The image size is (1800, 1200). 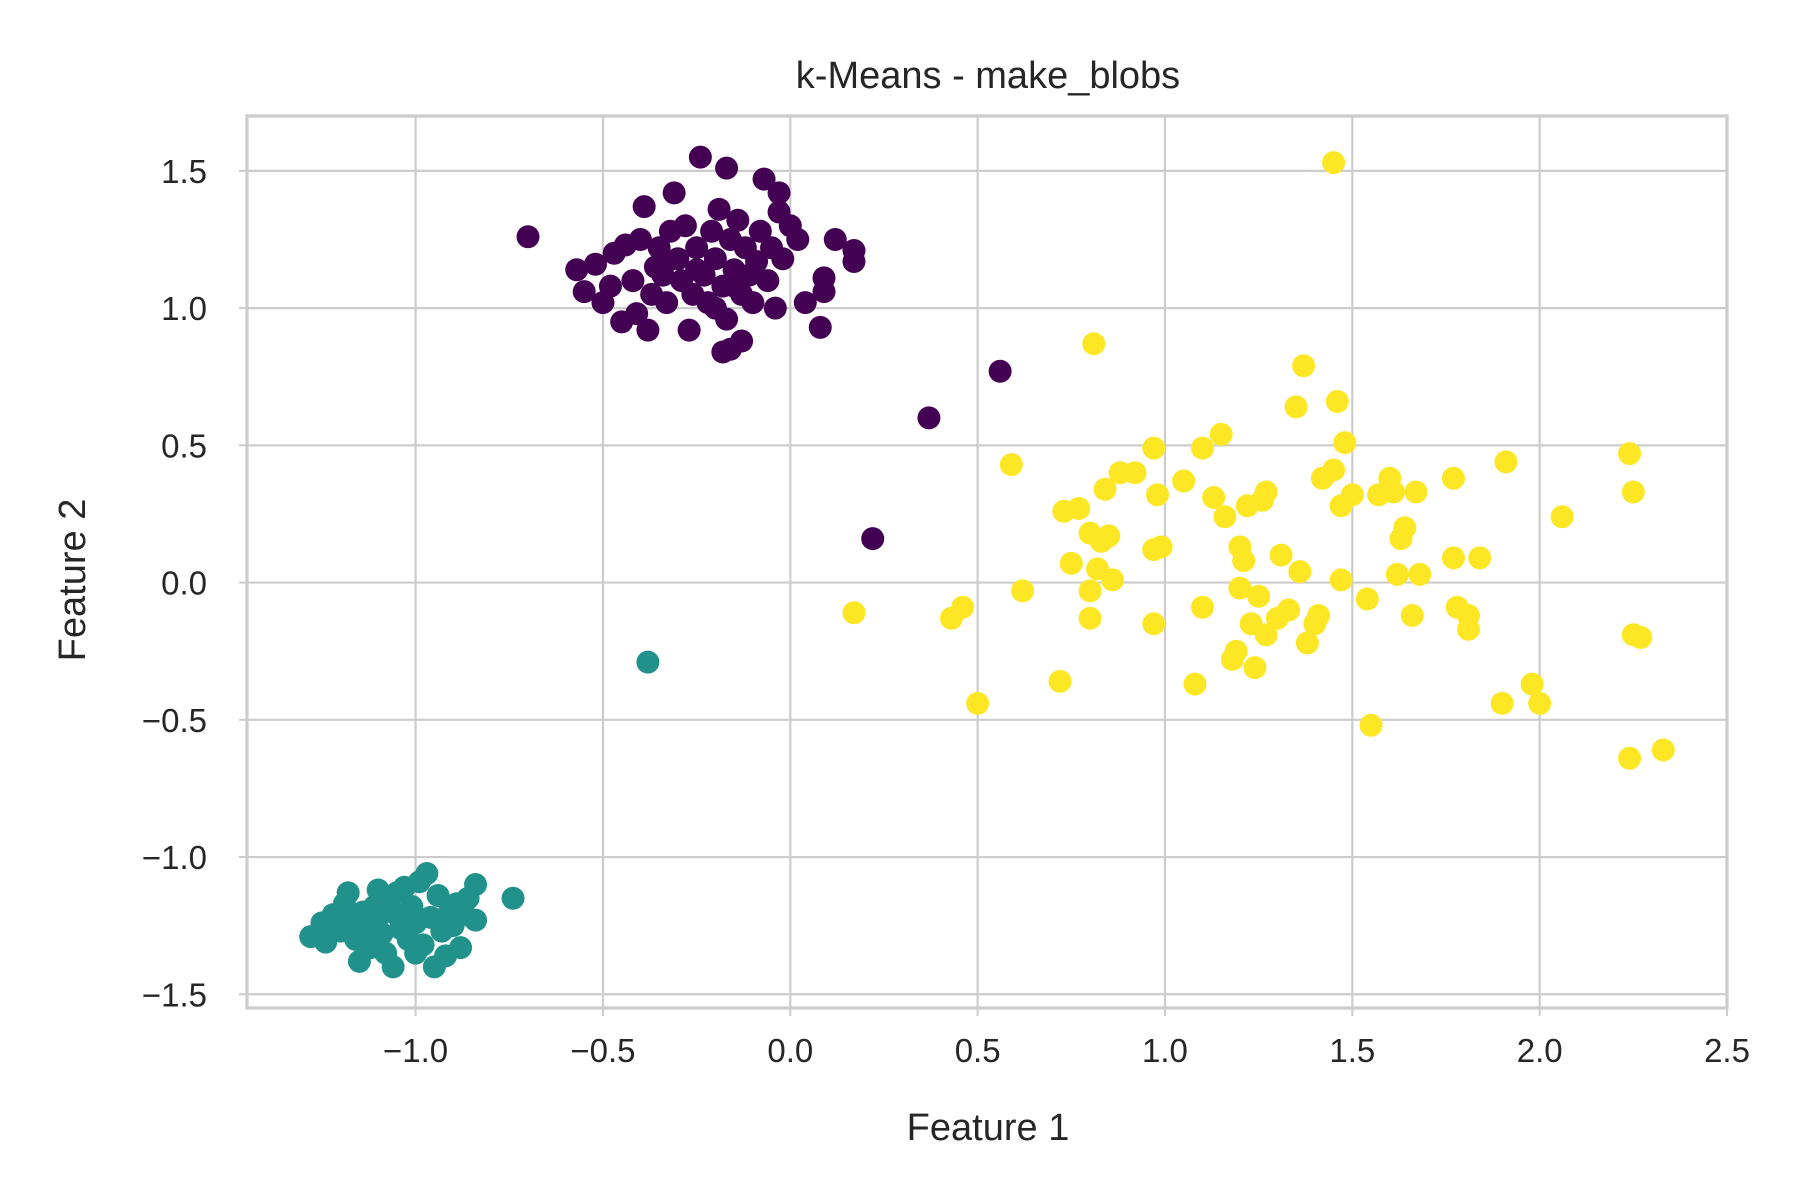 What do you see at coordinates (988, 1128) in the screenshot?
I see `x-axis-label: Feature 1` at bounding box center [988, 1128].